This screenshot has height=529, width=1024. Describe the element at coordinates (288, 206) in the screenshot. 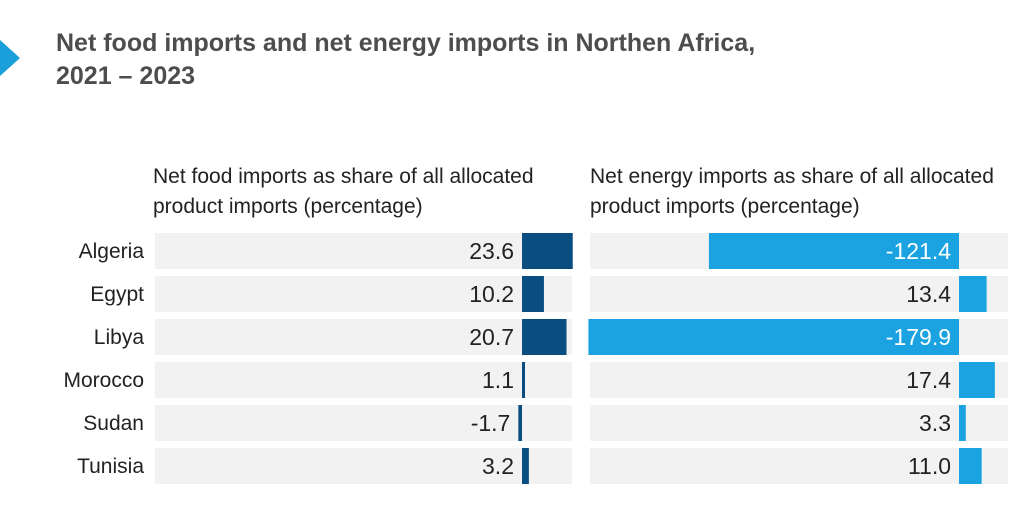

I see `food-panel-header-line2: product imports (percentage)` at that location.